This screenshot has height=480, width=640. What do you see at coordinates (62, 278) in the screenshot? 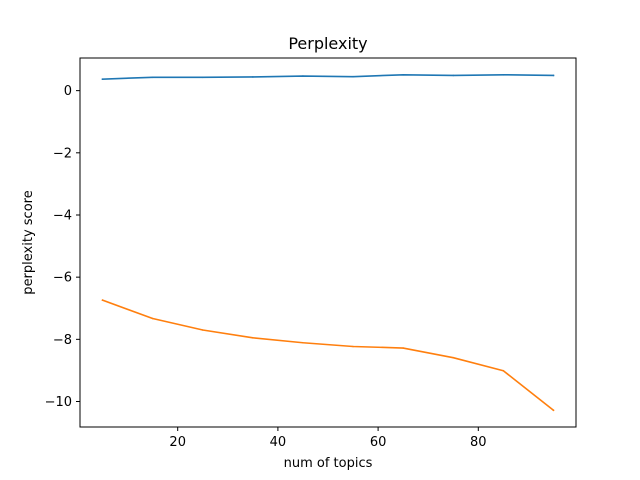
I see `y-tick-label: −6` at bounding box center [62, 278].